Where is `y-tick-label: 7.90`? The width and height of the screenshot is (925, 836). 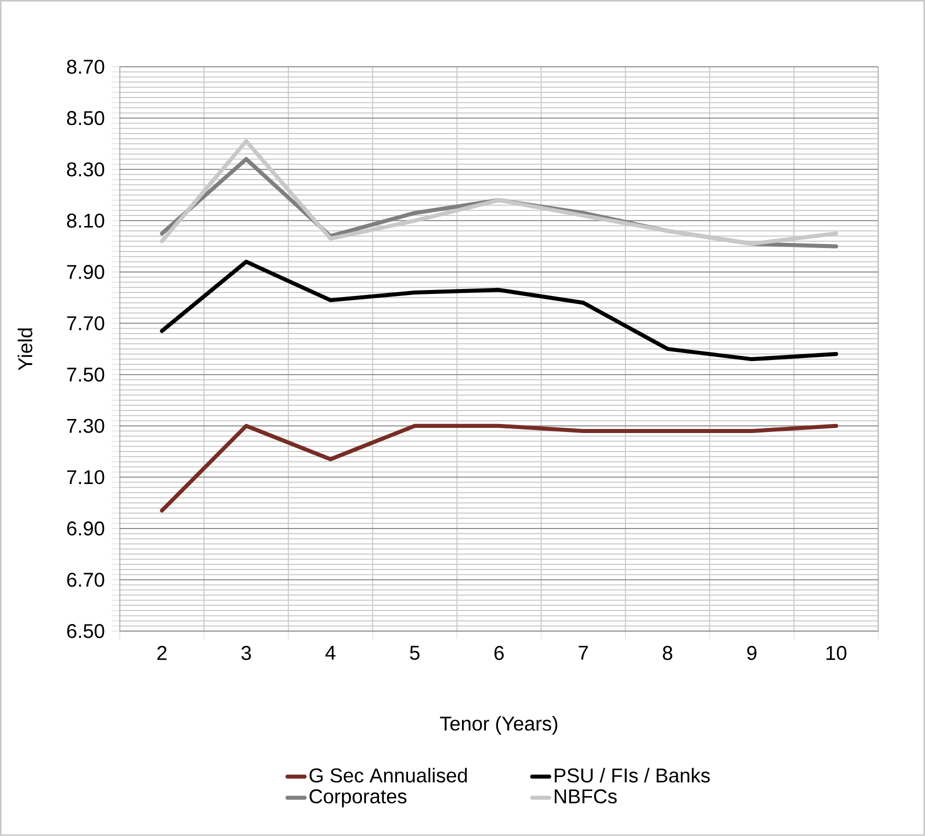 y-tick-label: 7.90 is located at coordinates (85, 272).